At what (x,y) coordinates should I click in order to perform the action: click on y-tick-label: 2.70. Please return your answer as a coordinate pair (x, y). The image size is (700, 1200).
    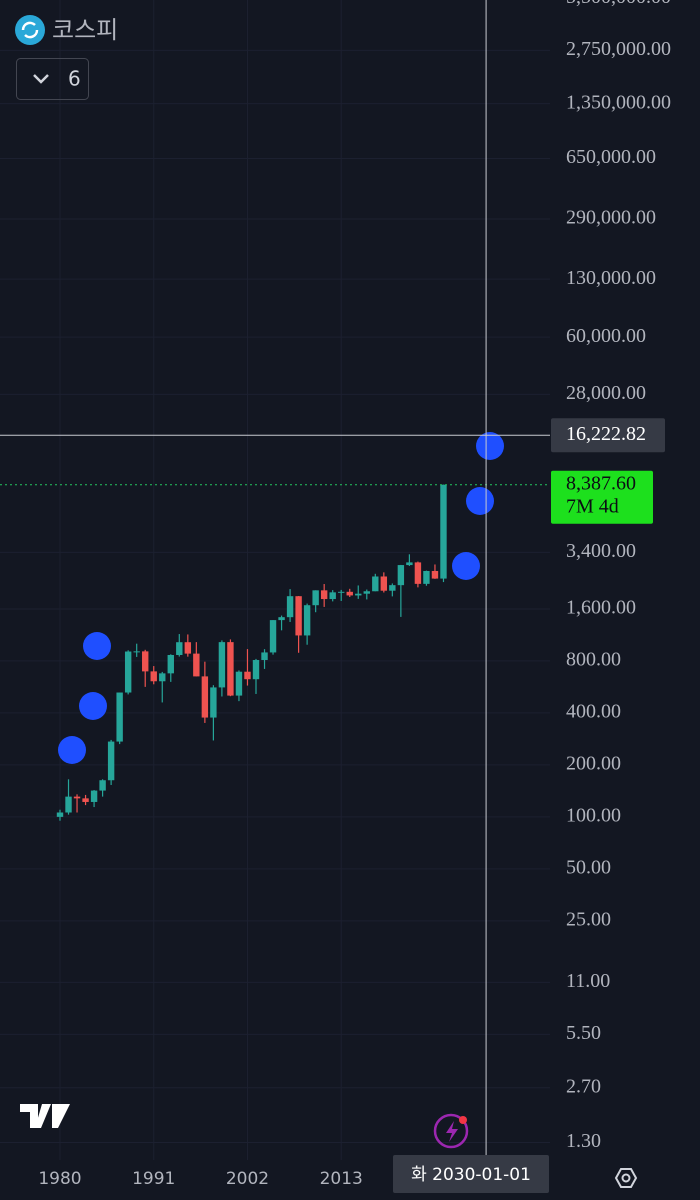
    Looking at the image, I should click on (583, 1086).